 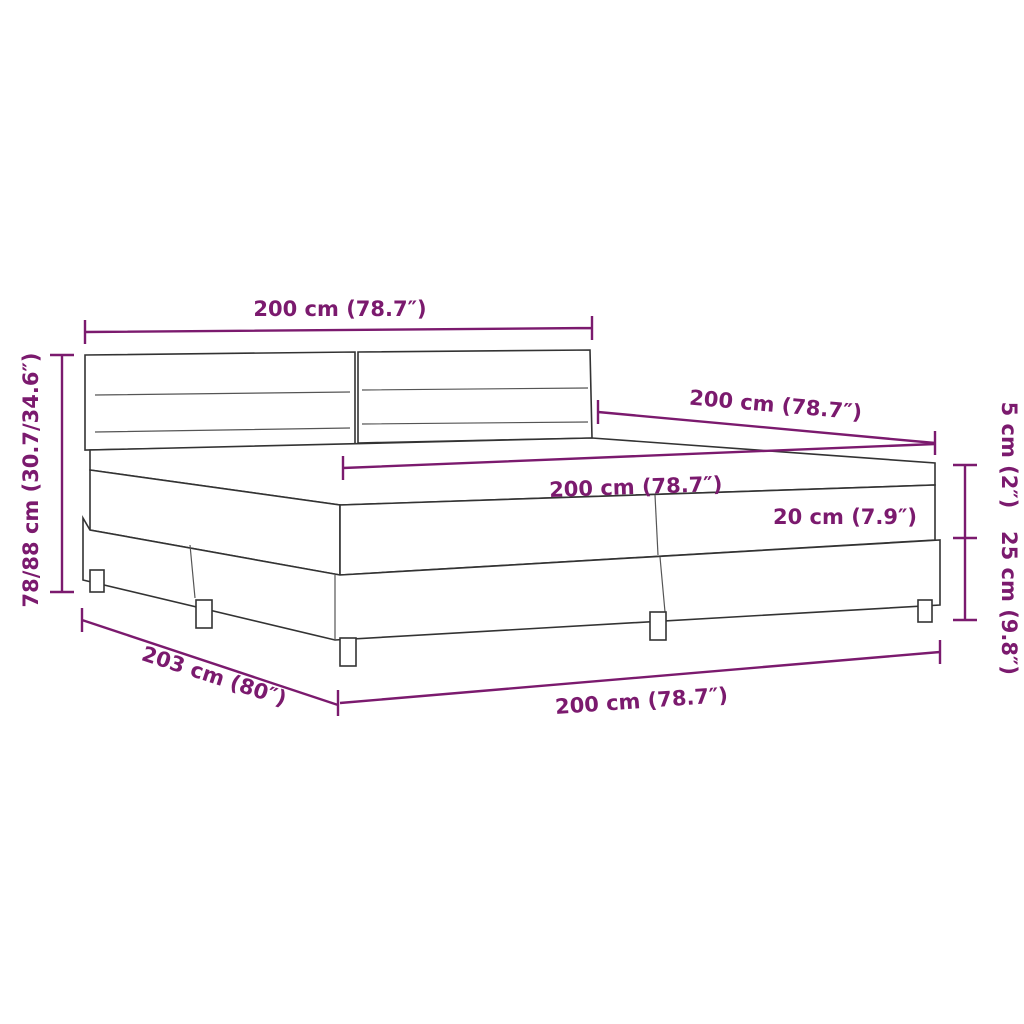 I want to click on headboard, so click(x=338, y=400).